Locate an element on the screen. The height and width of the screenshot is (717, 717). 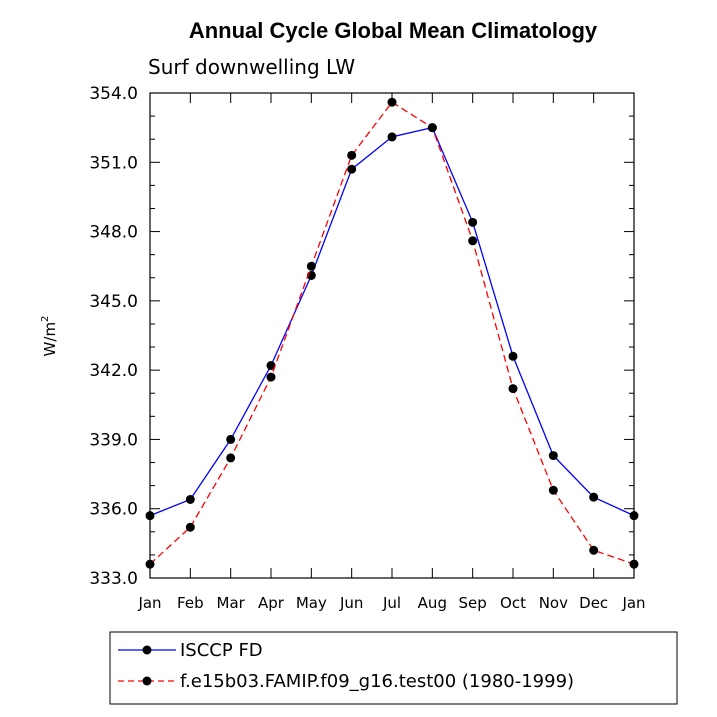
legend-label-isccp: ISCCP FD is located at coordinates (221, 650).